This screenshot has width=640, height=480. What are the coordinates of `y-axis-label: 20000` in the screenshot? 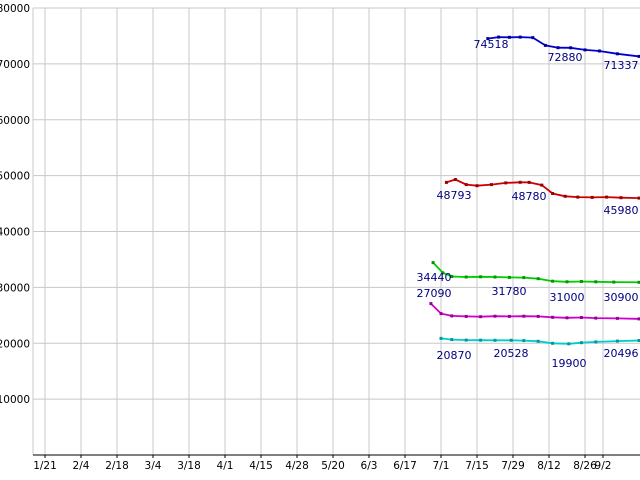 It's located at (15, 344).